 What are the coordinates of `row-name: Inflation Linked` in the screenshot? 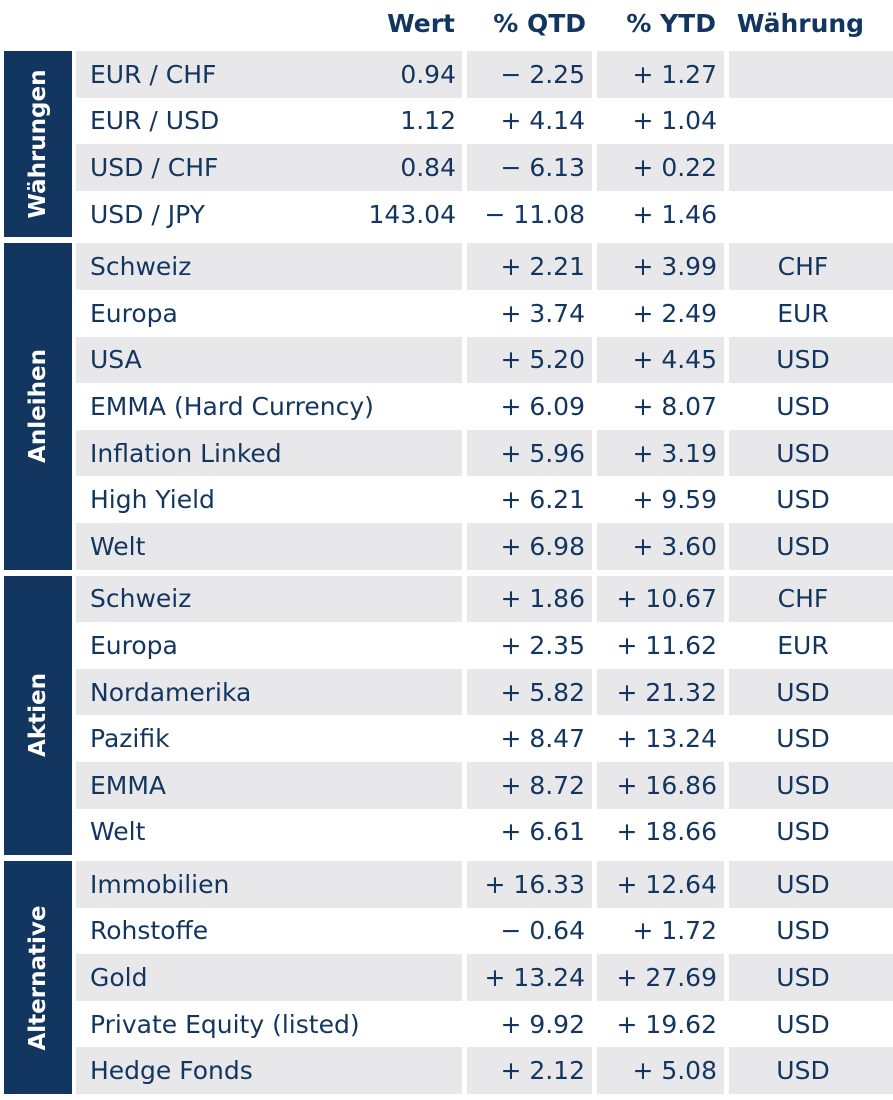 It's located at (186, 453).